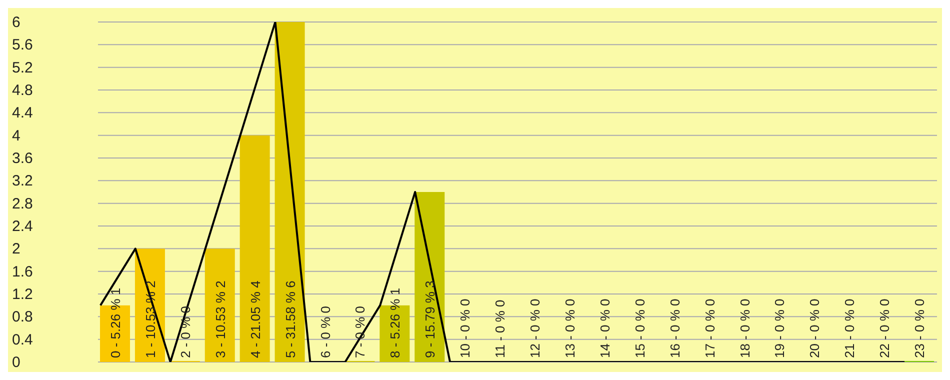 This screenshot has height=380, width=950. What do you see at coordinates (850, 328) in the screenshot?
I see `data-label: 21 - 0 % 0` at bounding box center [850, 328].